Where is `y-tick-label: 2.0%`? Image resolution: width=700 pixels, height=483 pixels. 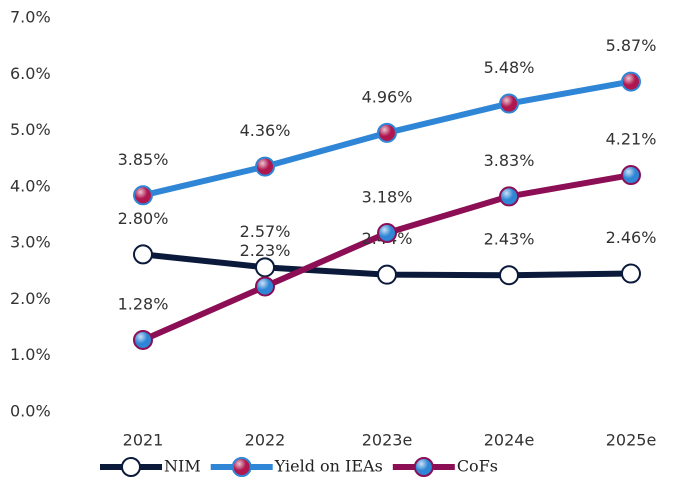 y-tick-label: 2.0% is located at coordinates (30, 298).